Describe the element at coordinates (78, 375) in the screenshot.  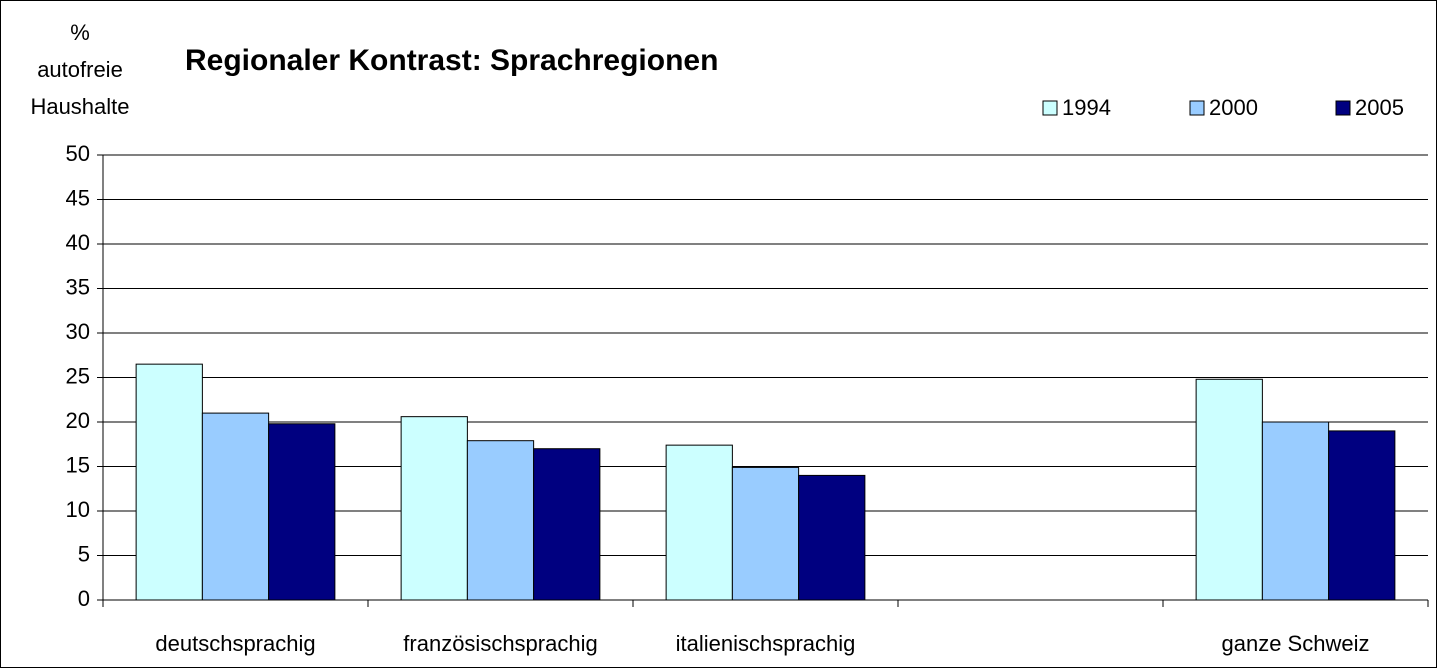
I see `y-tick-label: 25` at that location.